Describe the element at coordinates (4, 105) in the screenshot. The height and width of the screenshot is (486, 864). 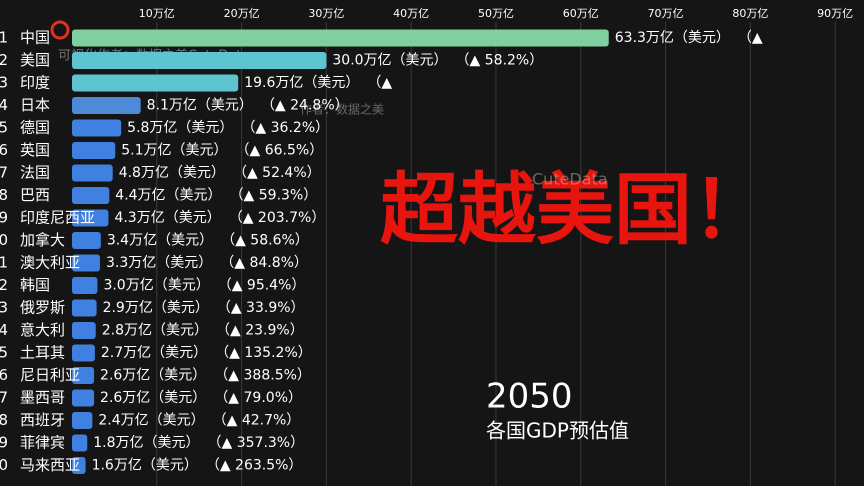
I see `rank-label: 4` at that location.